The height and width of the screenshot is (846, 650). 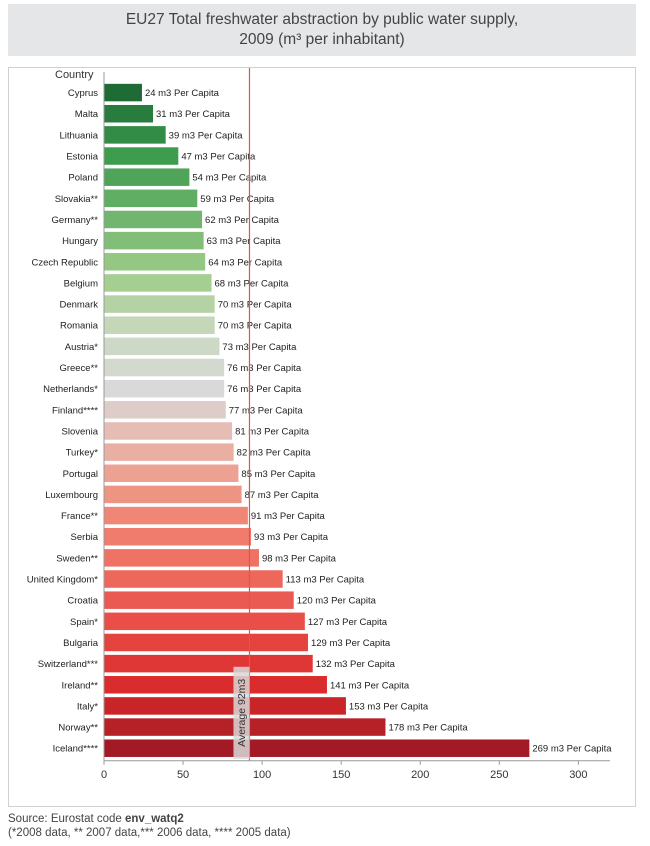 I want to click on x-tick-label: 300, so click(x=578, y=775).